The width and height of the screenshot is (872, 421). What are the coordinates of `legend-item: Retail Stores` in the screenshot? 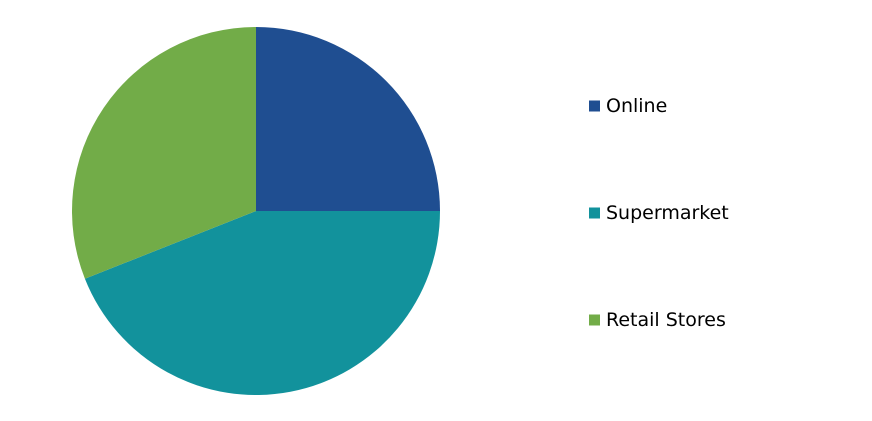 It's located at (657, 320).